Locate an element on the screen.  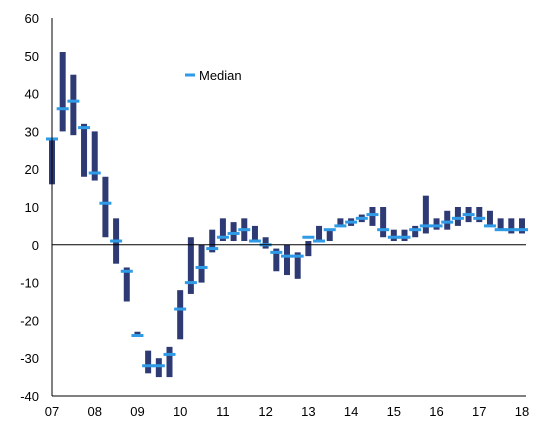
legend: Median is located at coordinates (213, 75).